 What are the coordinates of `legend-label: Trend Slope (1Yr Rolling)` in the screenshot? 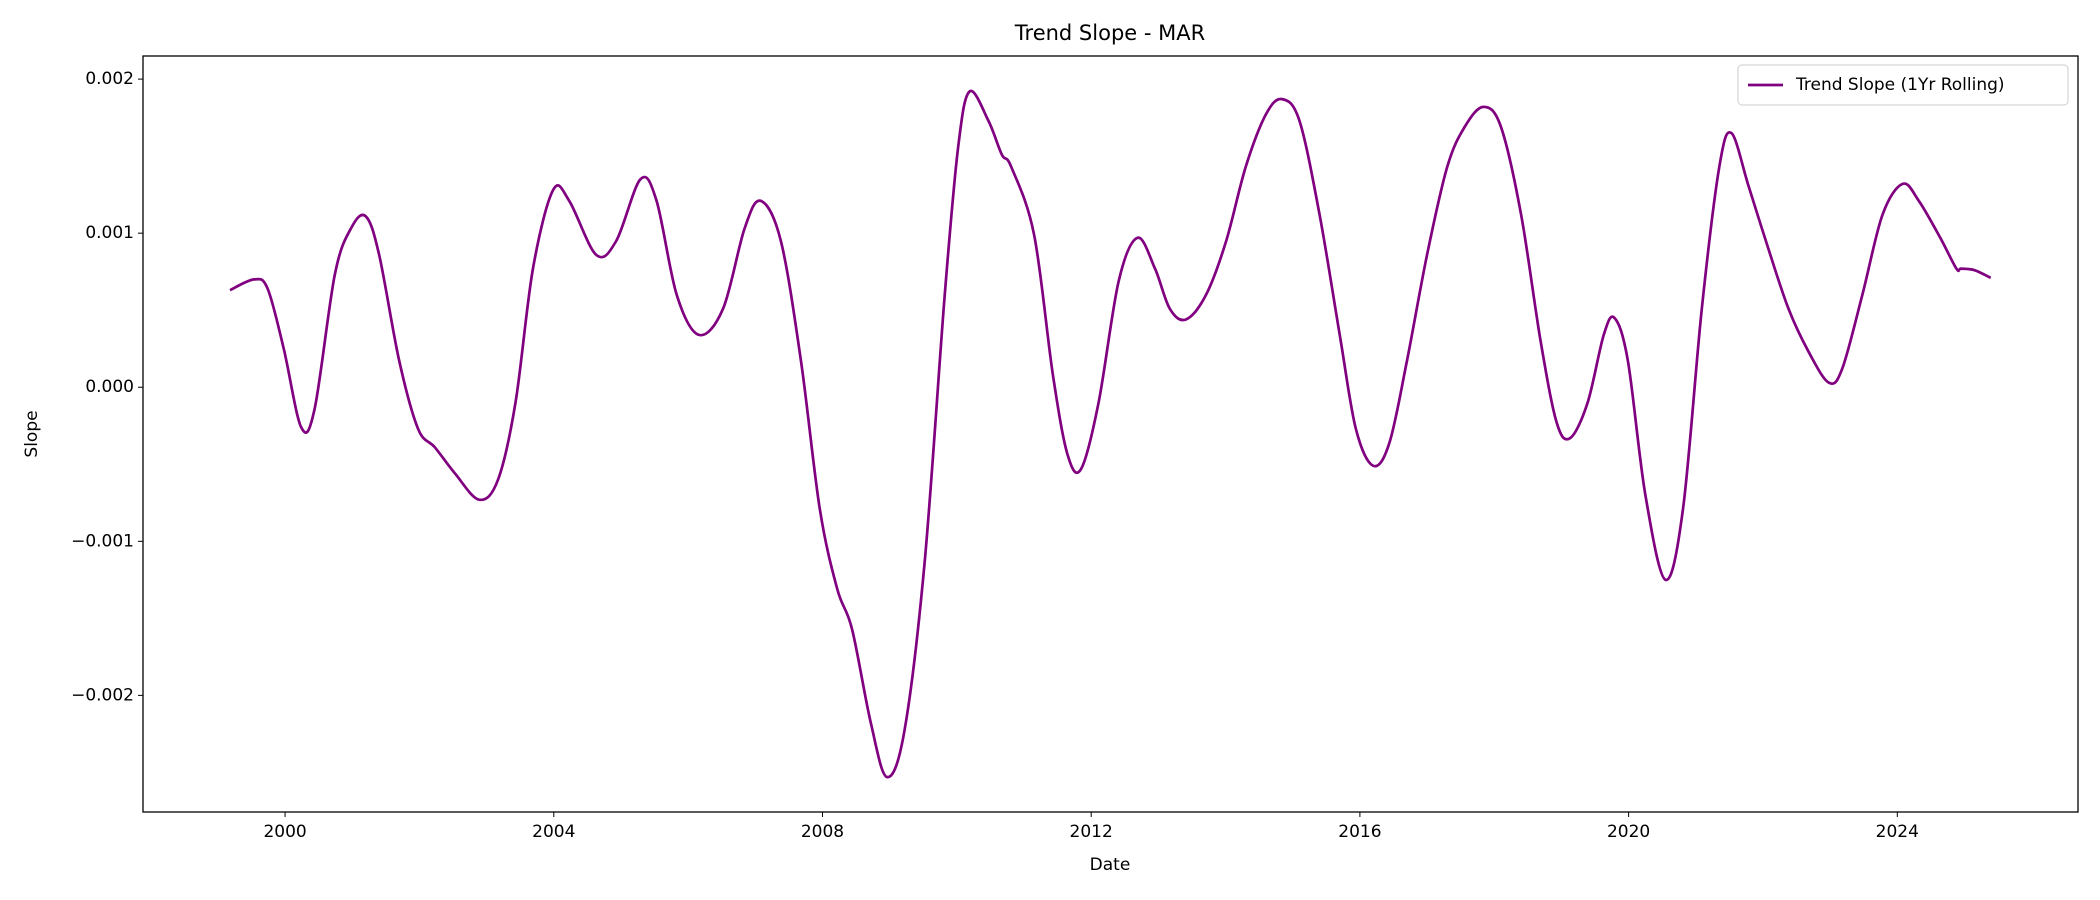 It's located at (1900, 85).